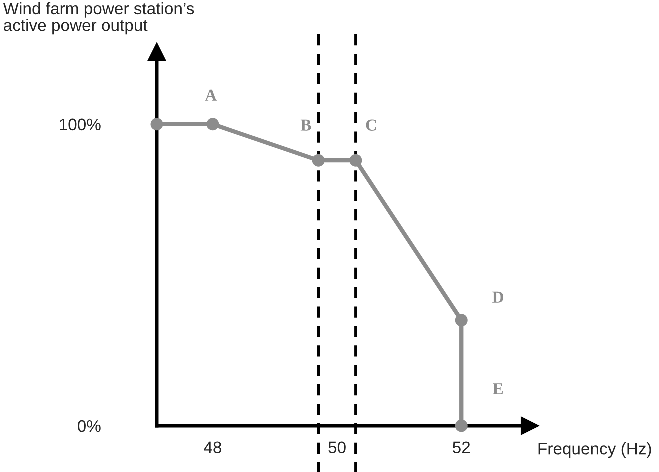 The height and width of the screenshot is (472, 659). Describe the element at coordinates (498, 297) in the screenshot. I see `annotation: D` at that location.